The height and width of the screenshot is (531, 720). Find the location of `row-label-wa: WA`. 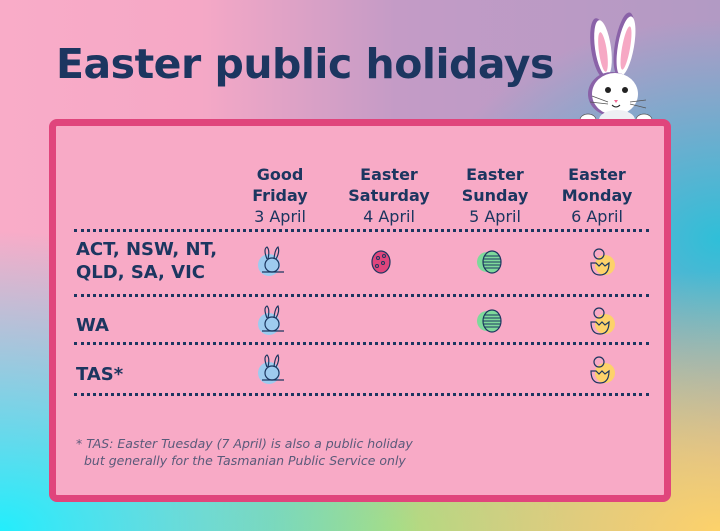

row-label-wa: WA is located at coordinates (92, 325).